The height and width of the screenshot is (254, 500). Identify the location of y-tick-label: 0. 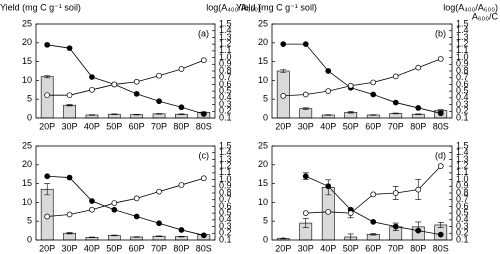
(265, 239).